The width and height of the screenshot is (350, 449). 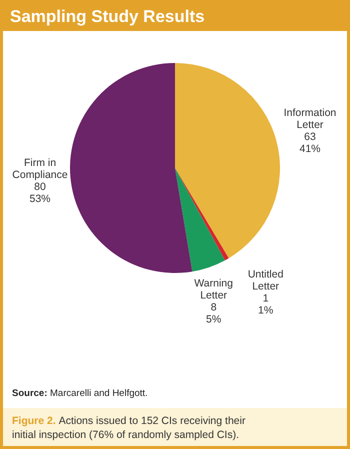 What do you see at coordinates (80, 393) in the screenshot?
I see `source-note: Source: Marcarelli and Helfgott.` at bounding box center [80, 393].